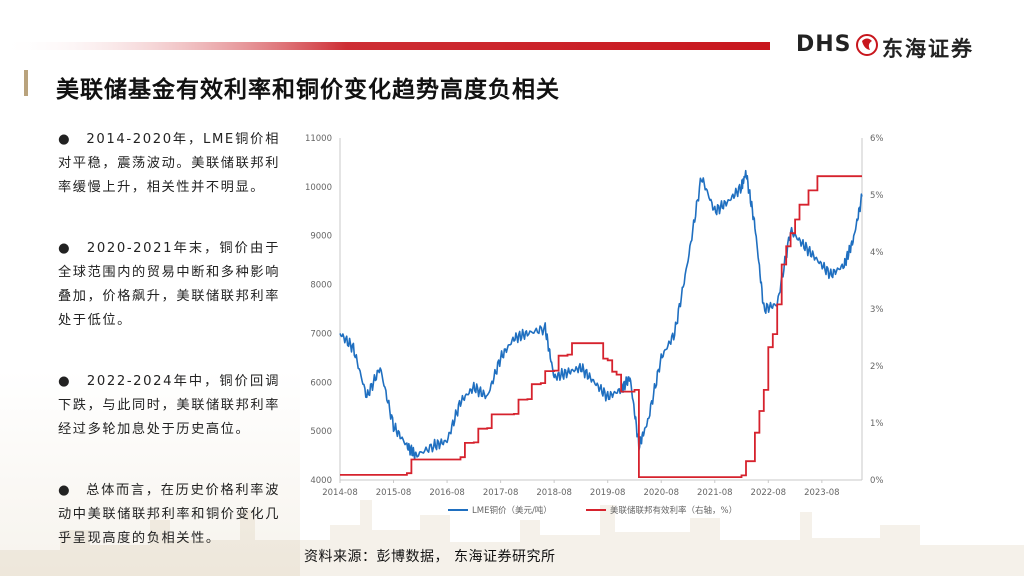 The width and height of the screenshot is (1024, 588). What do you see at coordinates (501, 493) in the screenshot?
I see `x-tick-label: 2017-08` at bounding box center [501, 493].